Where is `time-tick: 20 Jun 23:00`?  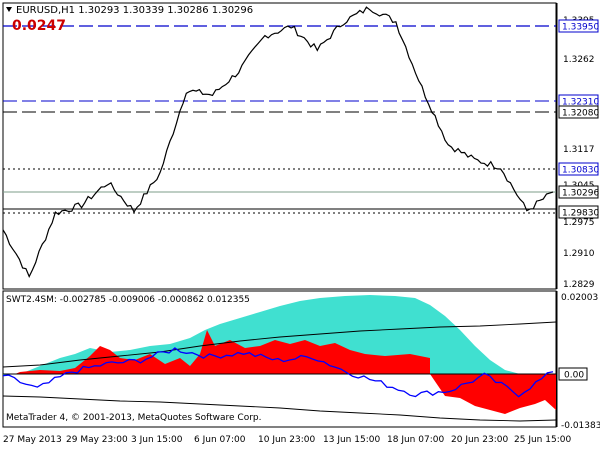
time-tick: 20 Jun 23:00 is located at coordinates (479, 440).